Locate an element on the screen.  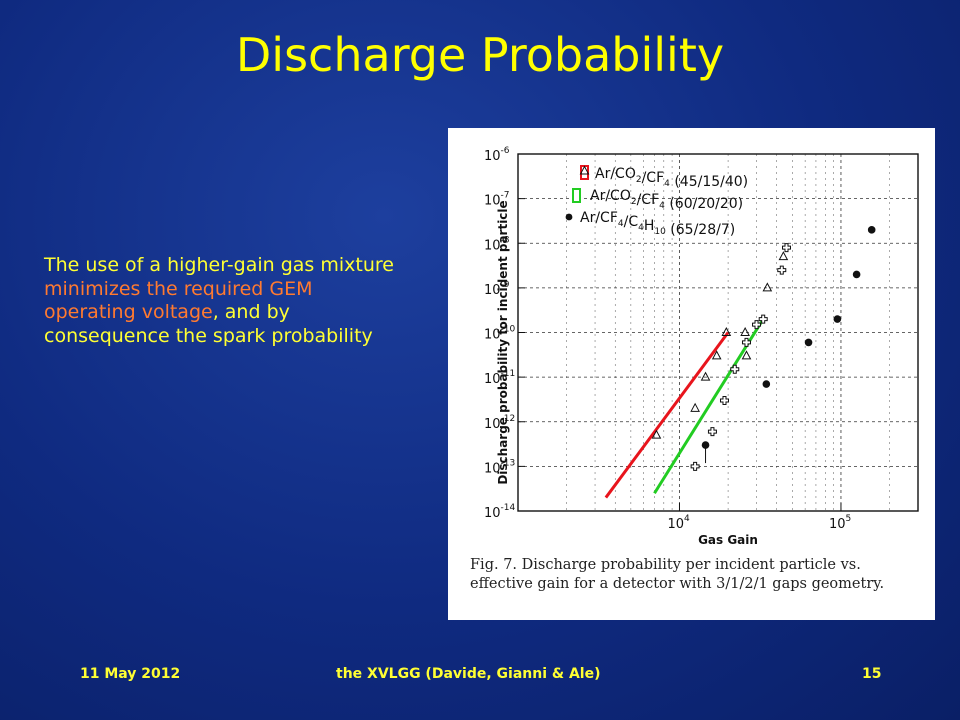
y-tick-label: 10⁻¹⁴ is located at coordinates (500, 512).